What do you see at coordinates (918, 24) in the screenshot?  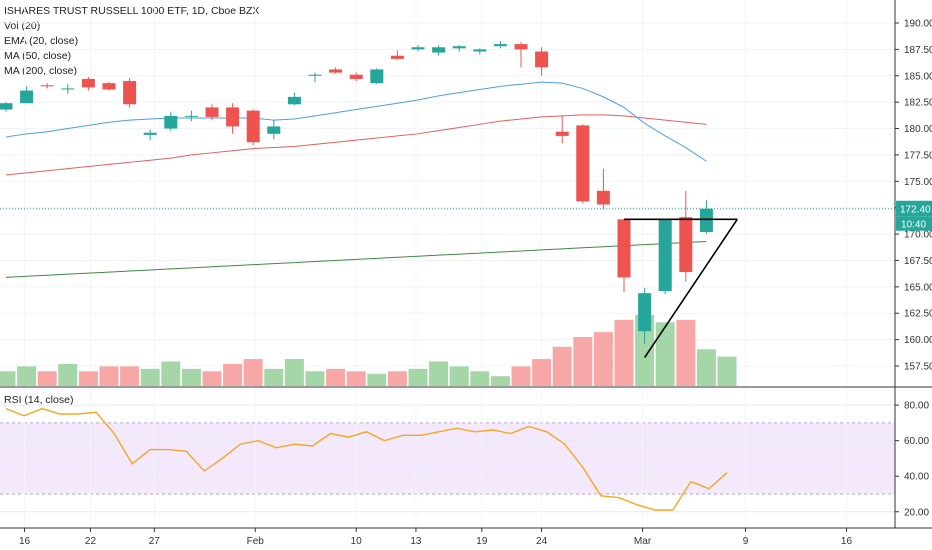 I see `price-tick-label: 190.00` at bounding box center [918, 24].